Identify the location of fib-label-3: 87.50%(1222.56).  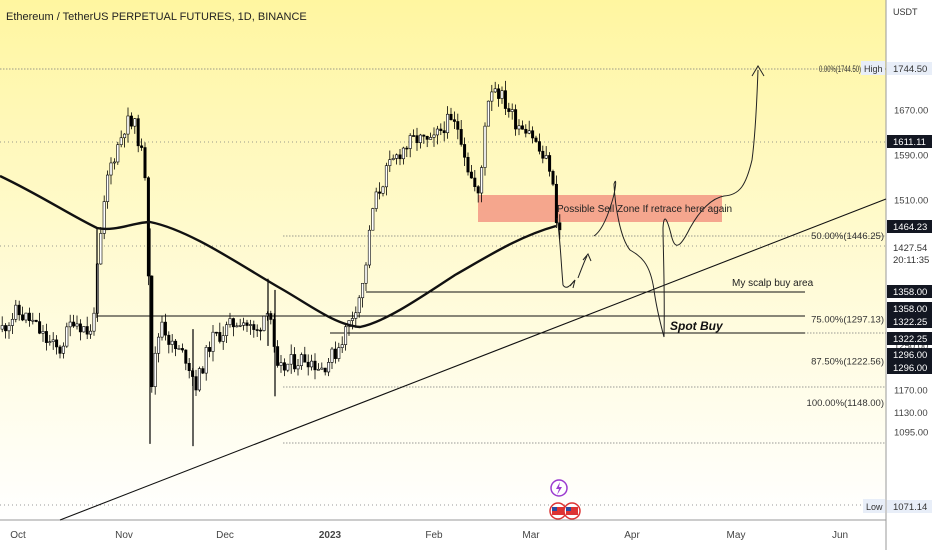
(847, 361).